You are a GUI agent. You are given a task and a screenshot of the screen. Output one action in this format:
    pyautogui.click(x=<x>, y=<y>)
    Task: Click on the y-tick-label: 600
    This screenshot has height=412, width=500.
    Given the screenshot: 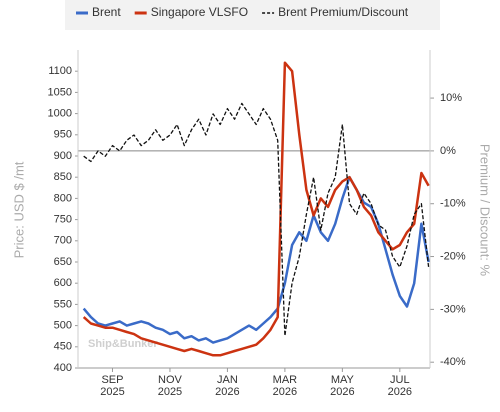 What is the action you would take?
    pyautogui.click(x=63, y=283)
    